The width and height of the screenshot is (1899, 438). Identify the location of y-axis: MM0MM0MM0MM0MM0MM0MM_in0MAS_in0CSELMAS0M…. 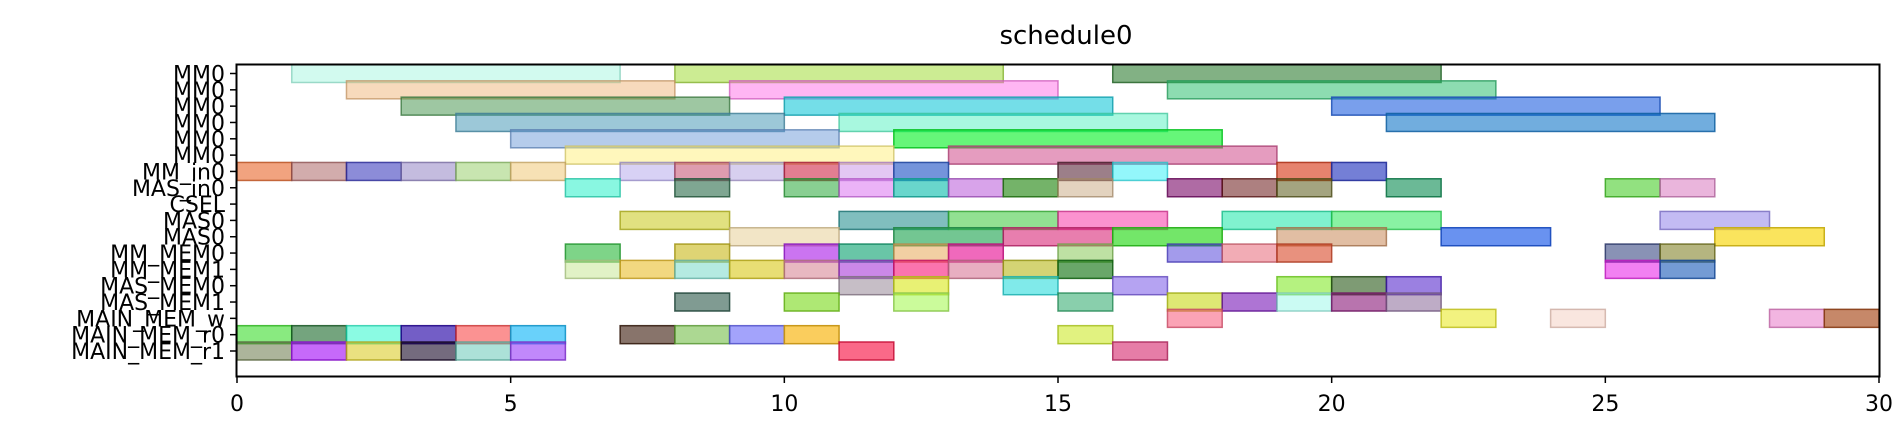
(154, 214).